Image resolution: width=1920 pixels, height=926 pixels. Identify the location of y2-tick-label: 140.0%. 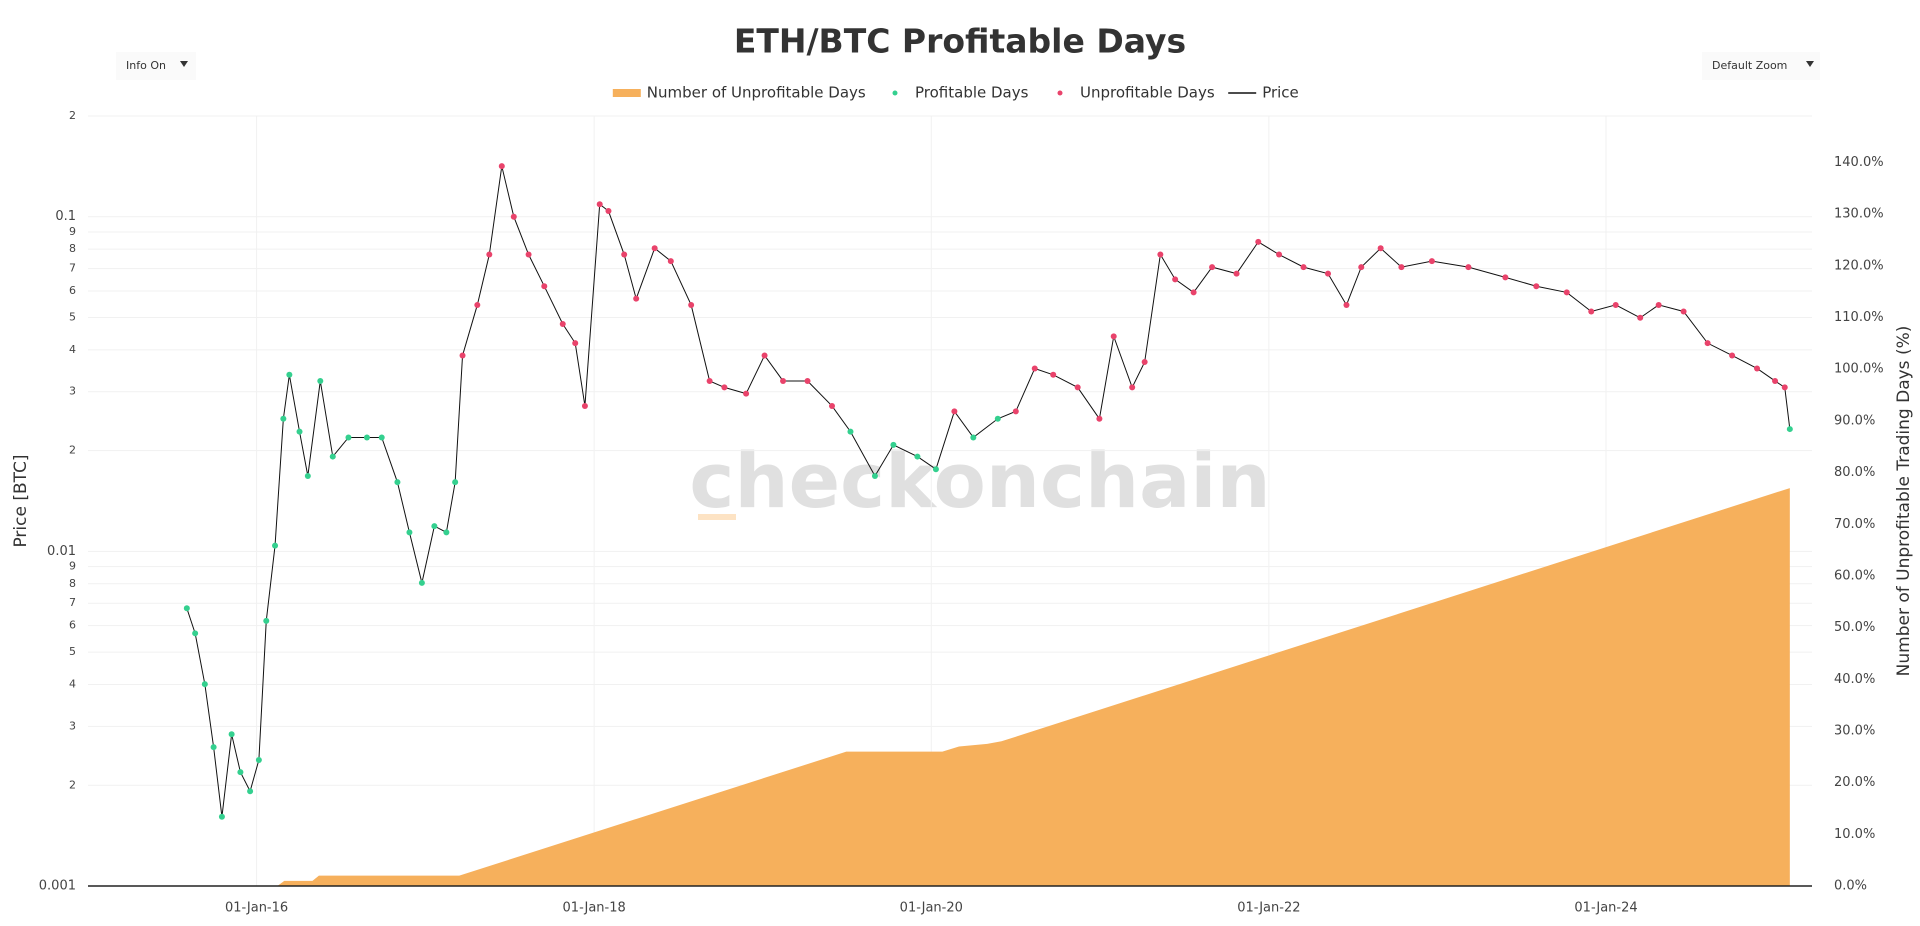
(1859, 162).